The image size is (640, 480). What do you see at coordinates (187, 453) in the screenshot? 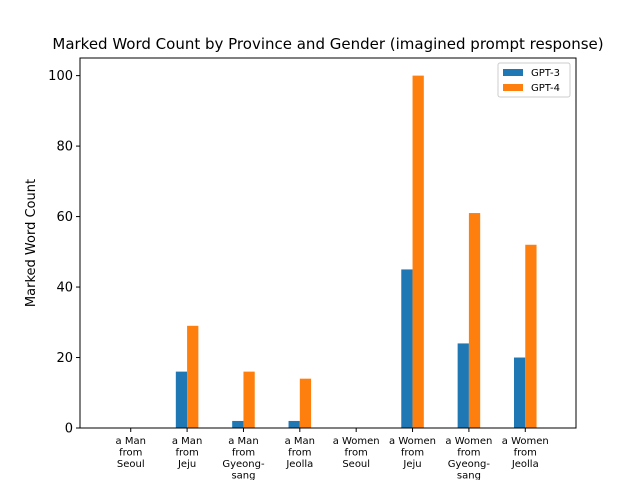
I see `x-tick-label: a Man from Jeju` at bounding box center [187, 453].